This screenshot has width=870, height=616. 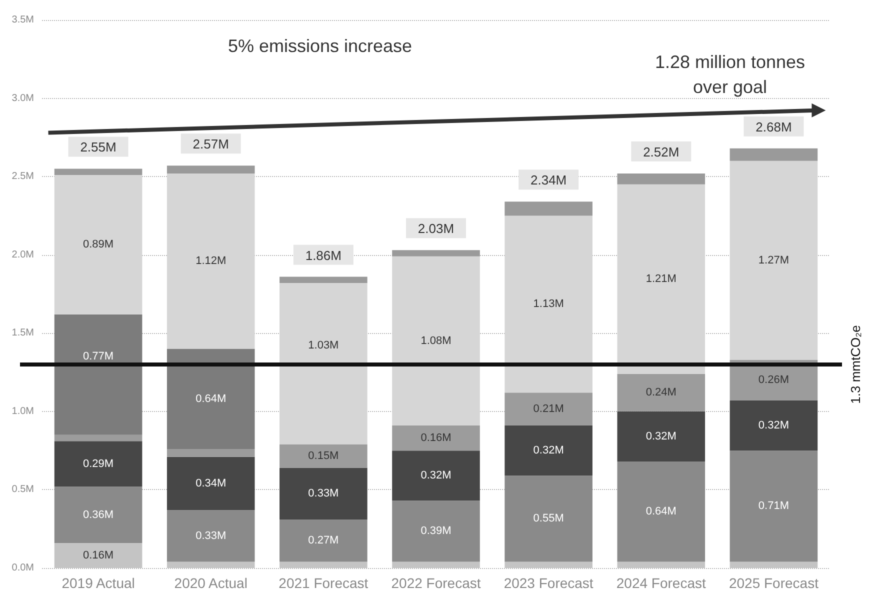 I want to click on data-label: 0.27M, so click(x=323, y=540).